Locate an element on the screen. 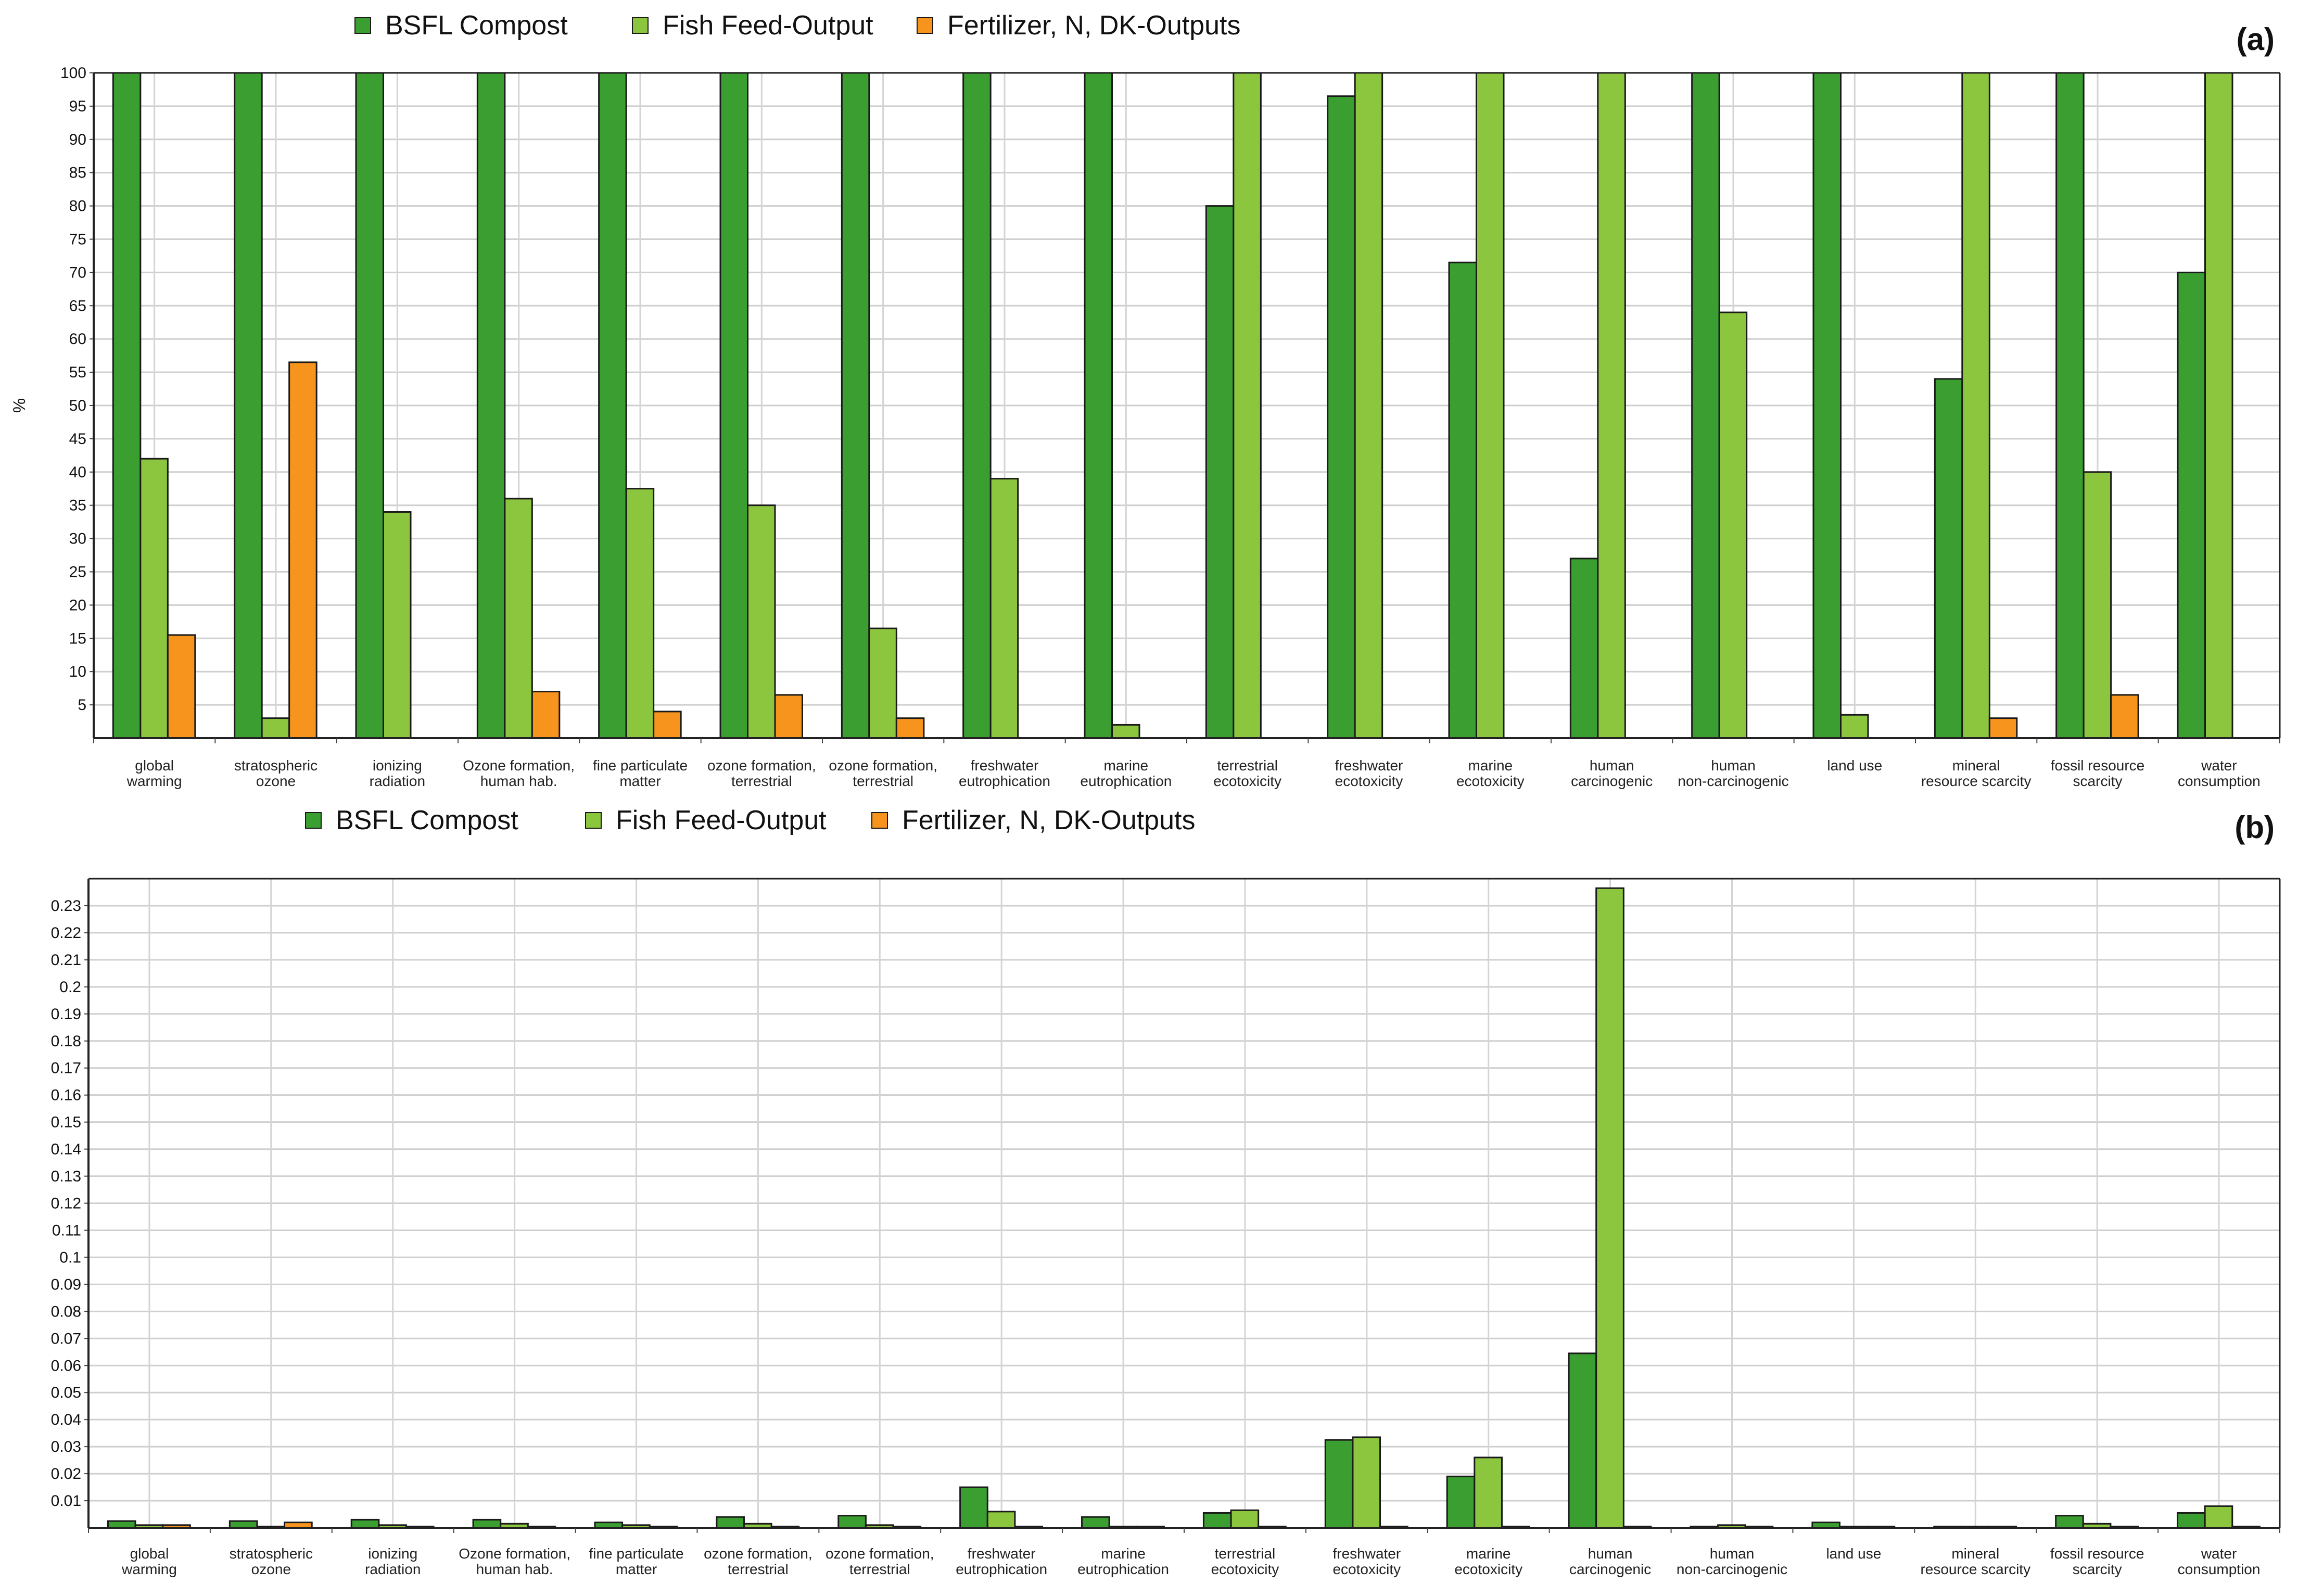 This screenshot has width=2298, height=1596. y-tick-label: 0.11 is located at coordinates (66, 1230).